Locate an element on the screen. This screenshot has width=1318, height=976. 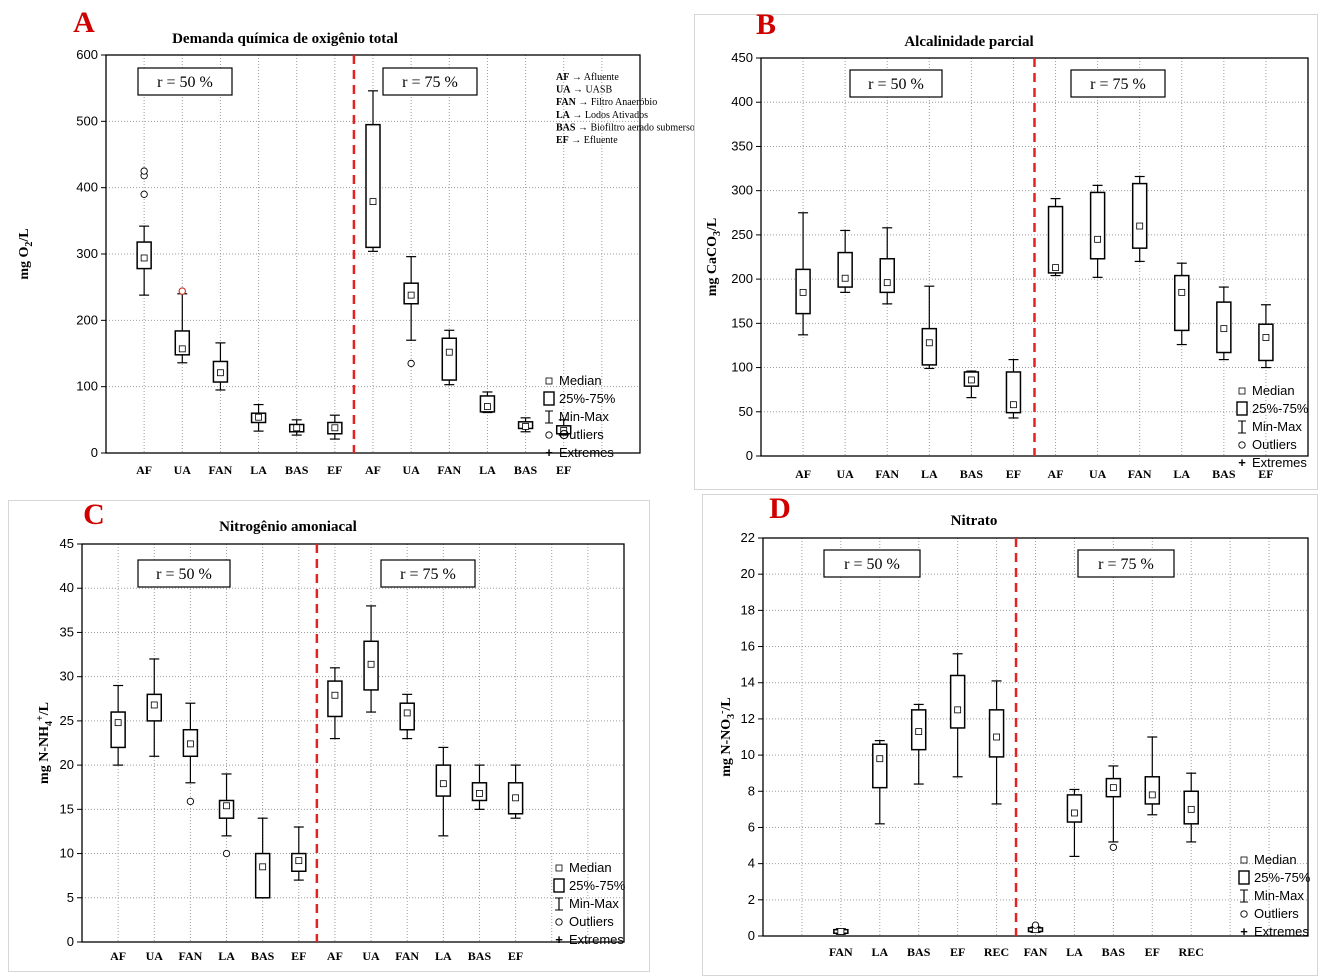
y-tick-label: 500 is located at coordinates (87, 120).